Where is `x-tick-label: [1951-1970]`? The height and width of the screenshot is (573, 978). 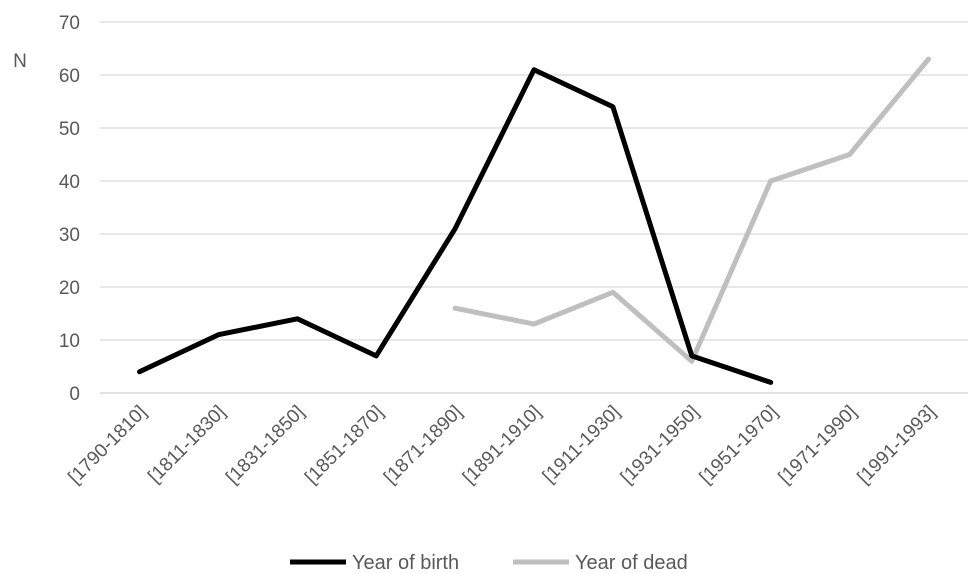 x-tick-label: [1951-1970] is located at coordinates (739, 445).